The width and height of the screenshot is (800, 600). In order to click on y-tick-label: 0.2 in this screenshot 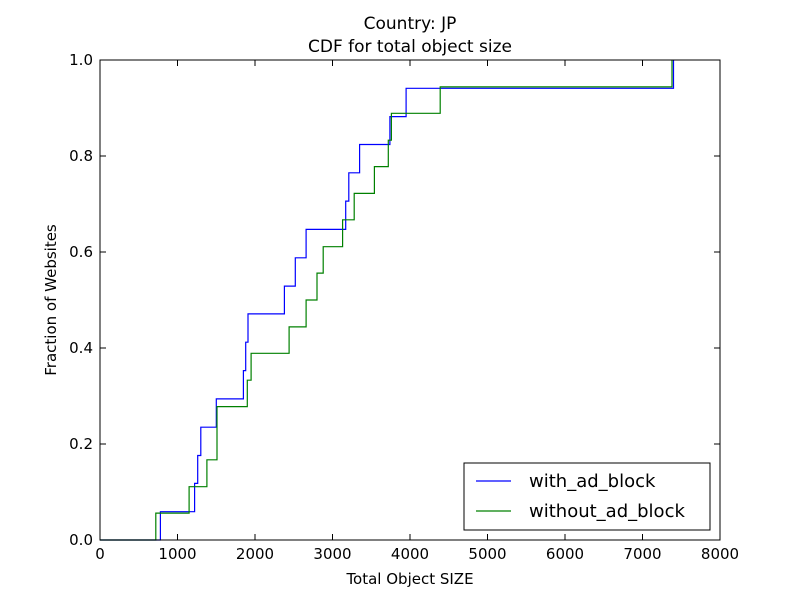, I will do `click(81, 444)`.